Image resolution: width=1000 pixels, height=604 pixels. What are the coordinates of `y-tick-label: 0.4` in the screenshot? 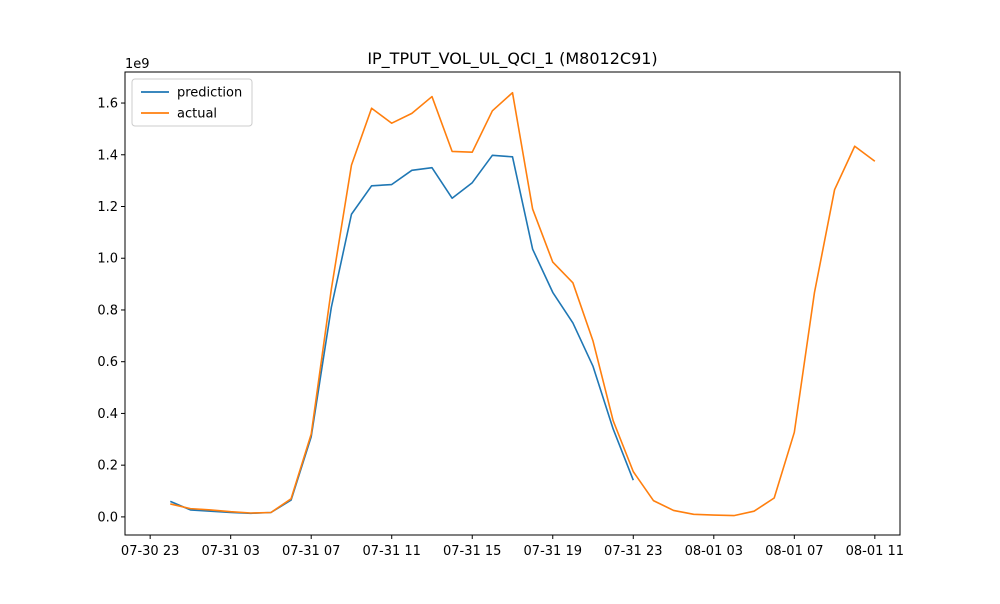 It's located at (107, 414).